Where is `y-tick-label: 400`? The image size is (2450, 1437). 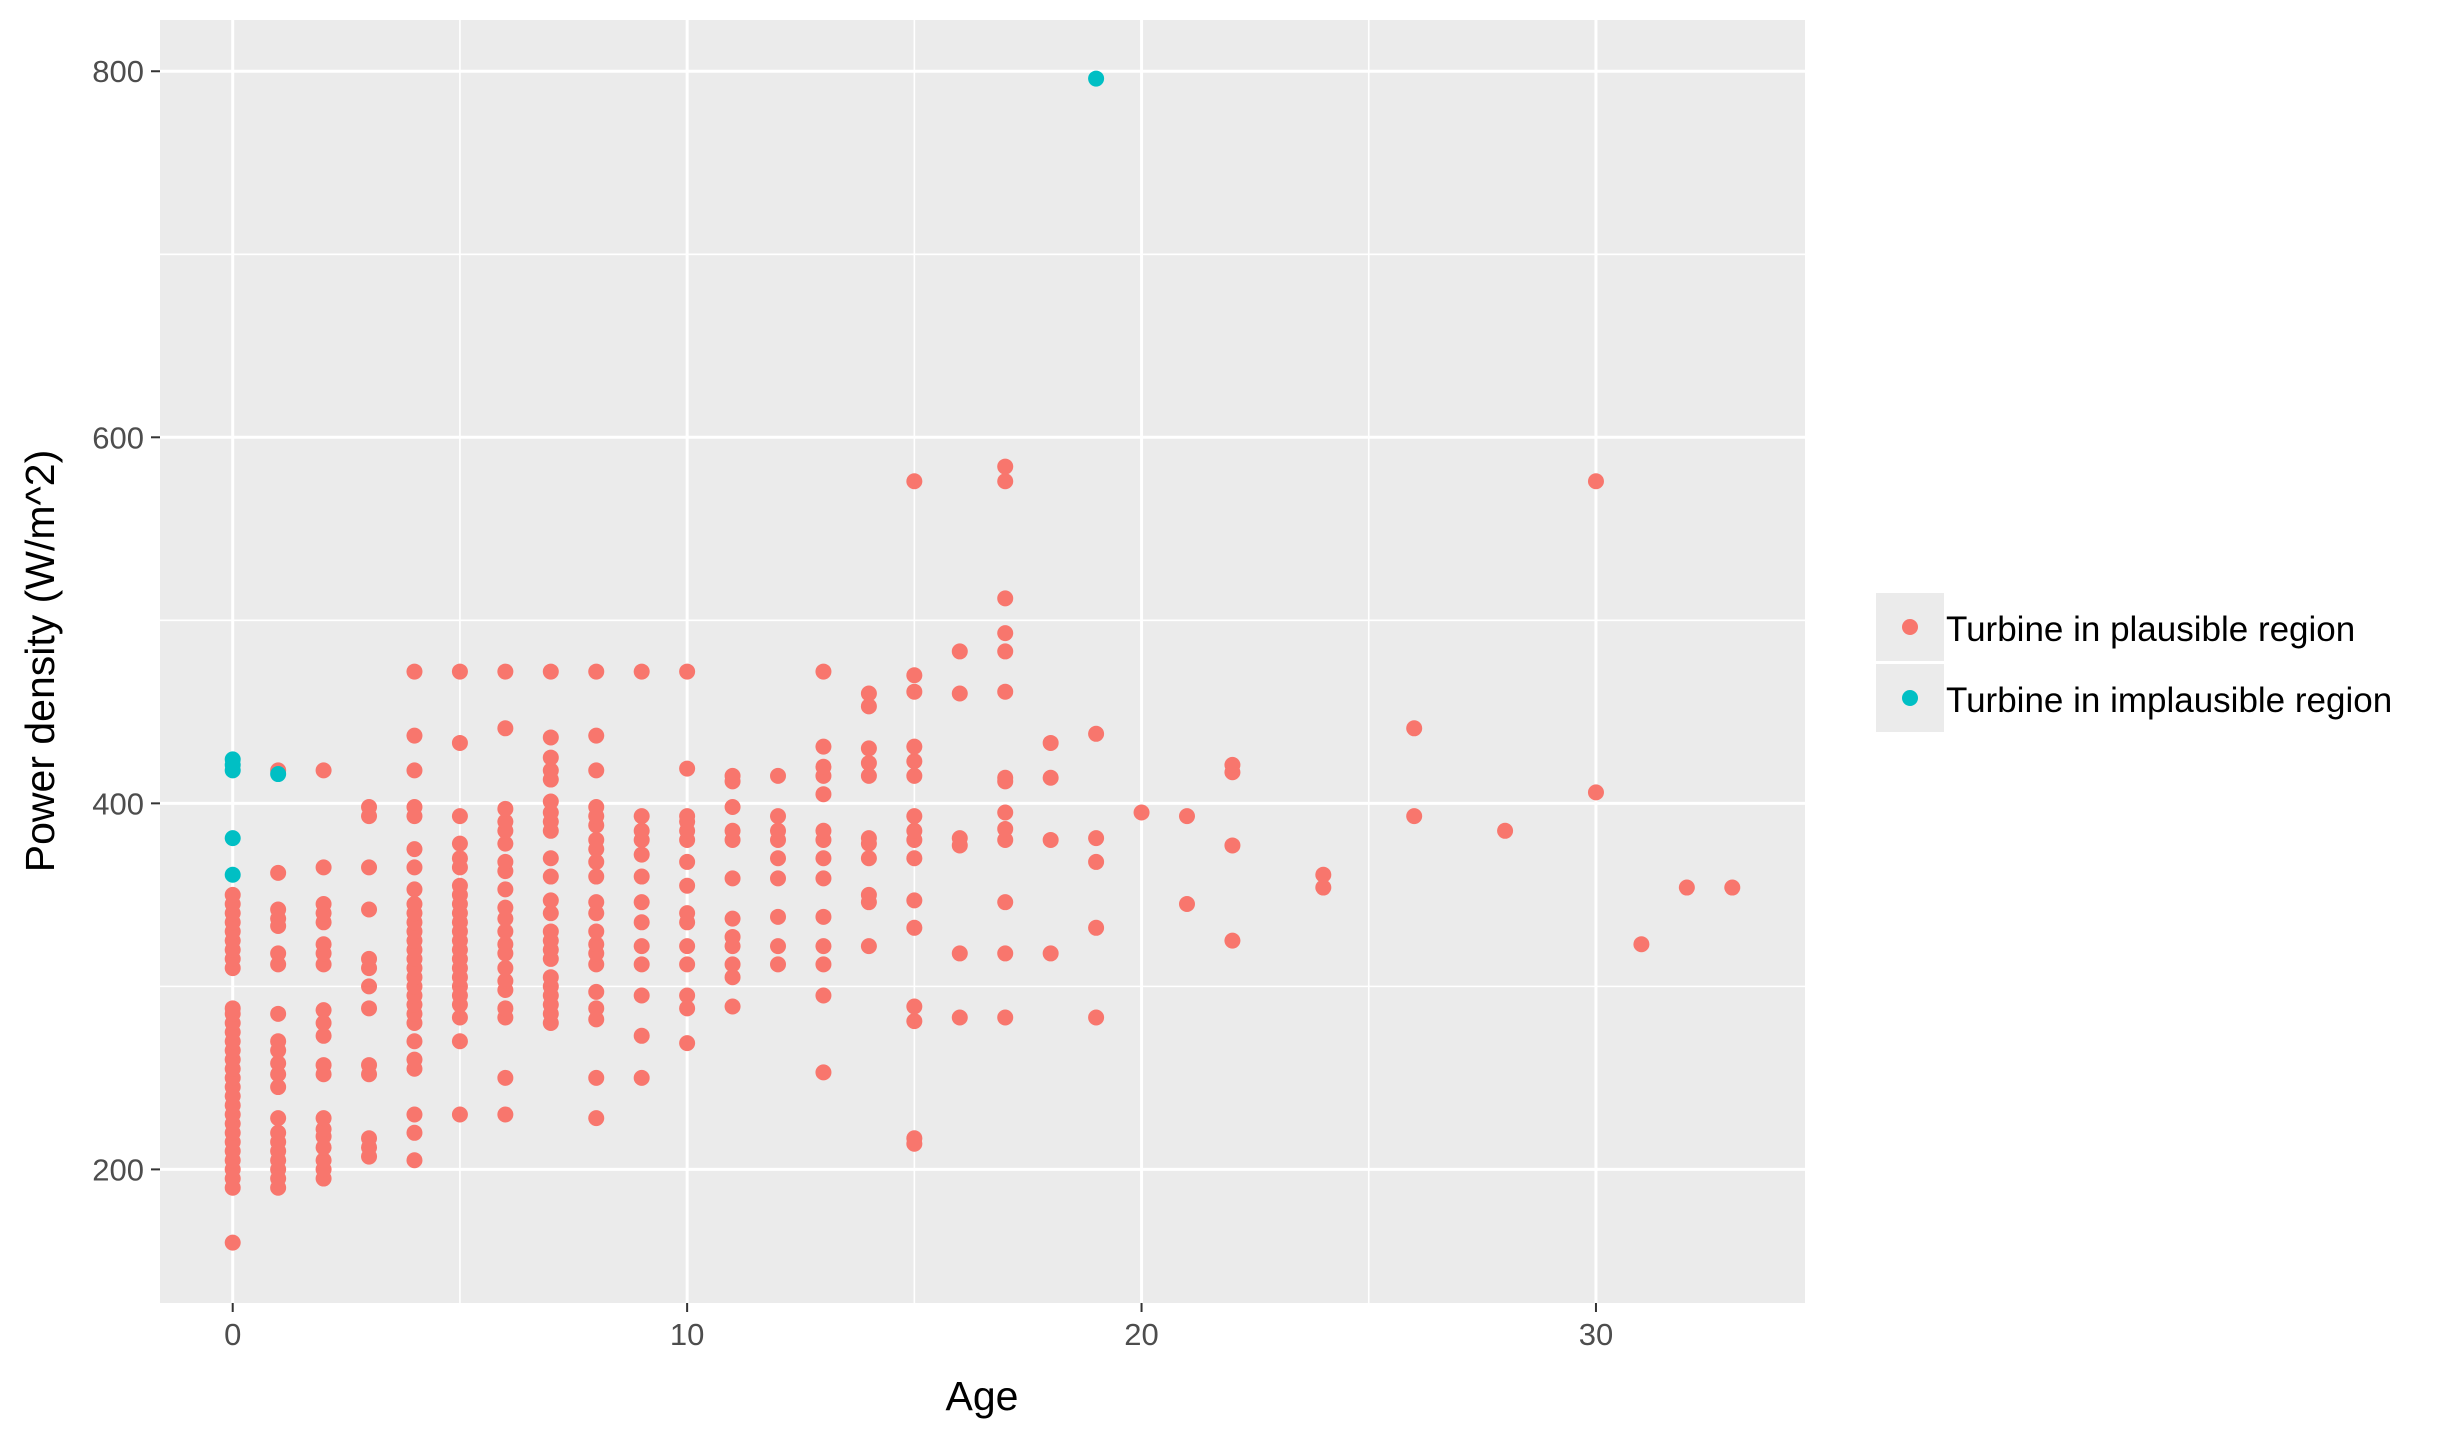 y-tick-label: 400 is located at coordinates (118, 803).